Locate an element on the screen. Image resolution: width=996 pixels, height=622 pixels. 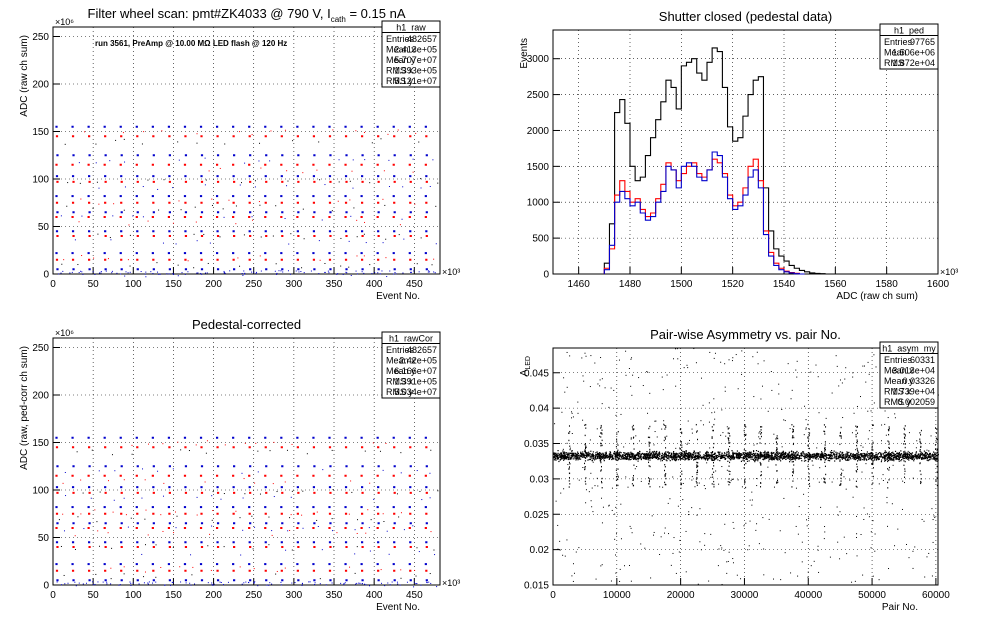
y-tick-label: 2500 is located at coordinates (538, 95).